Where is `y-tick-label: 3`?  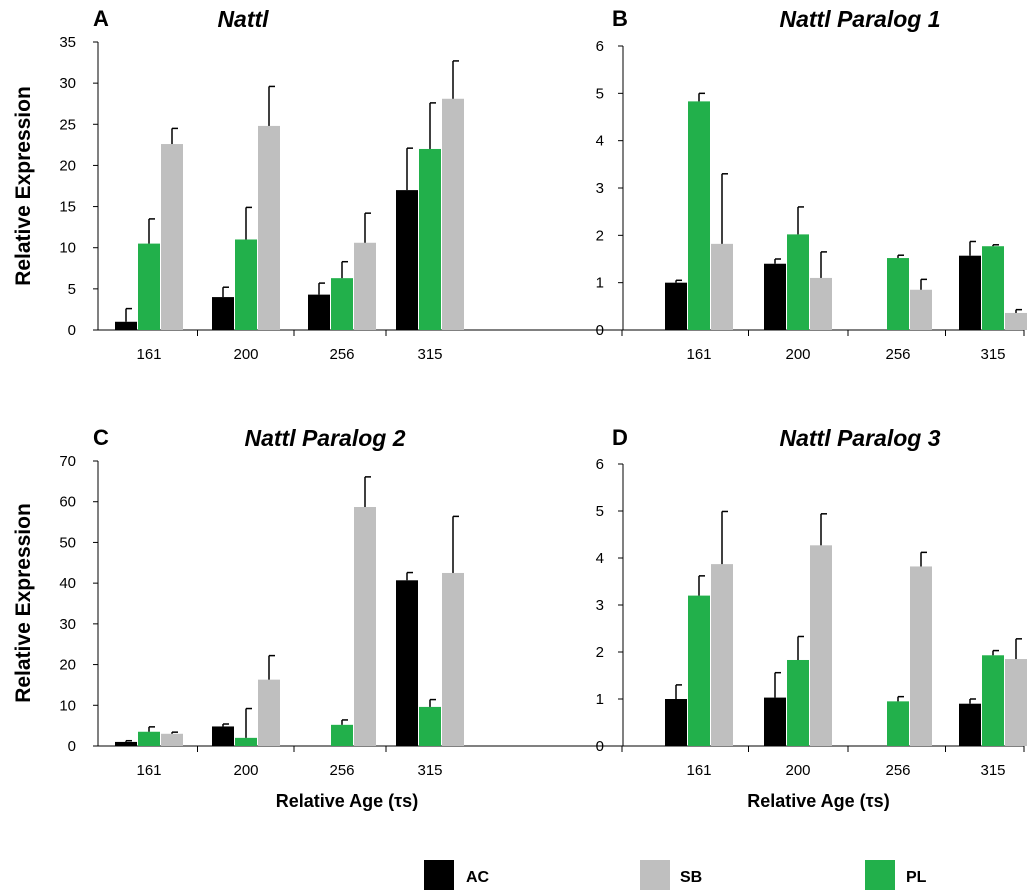 y-tick-label: 3 is located at coordinates (600, 605).